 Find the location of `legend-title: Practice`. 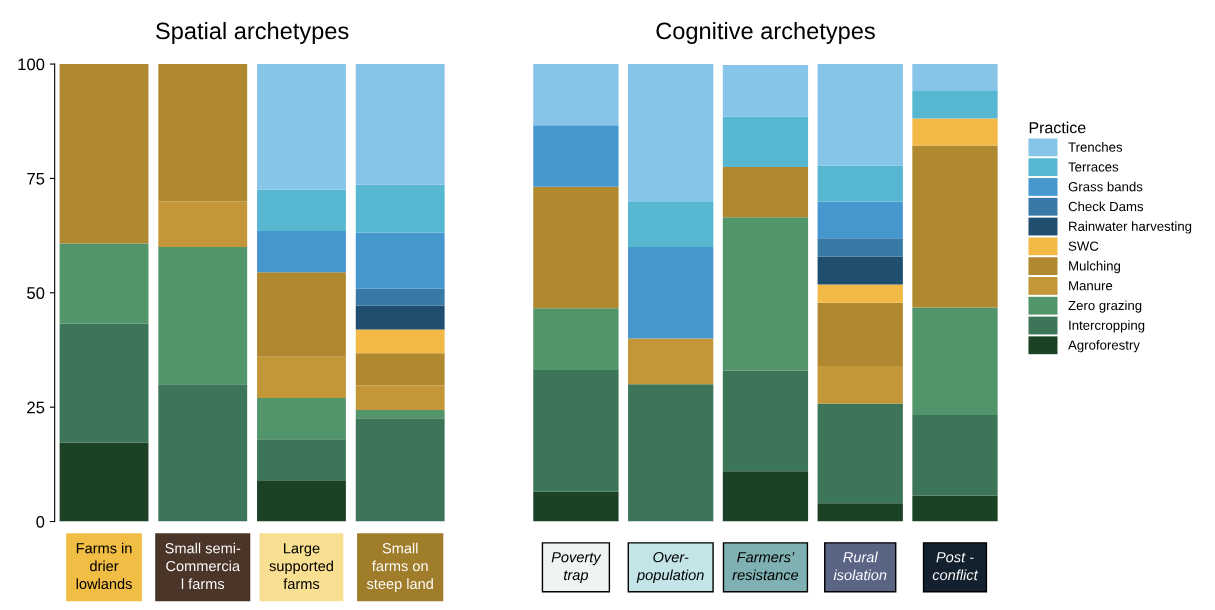

legend-title: Practice is located at coordinates (1057, 127).